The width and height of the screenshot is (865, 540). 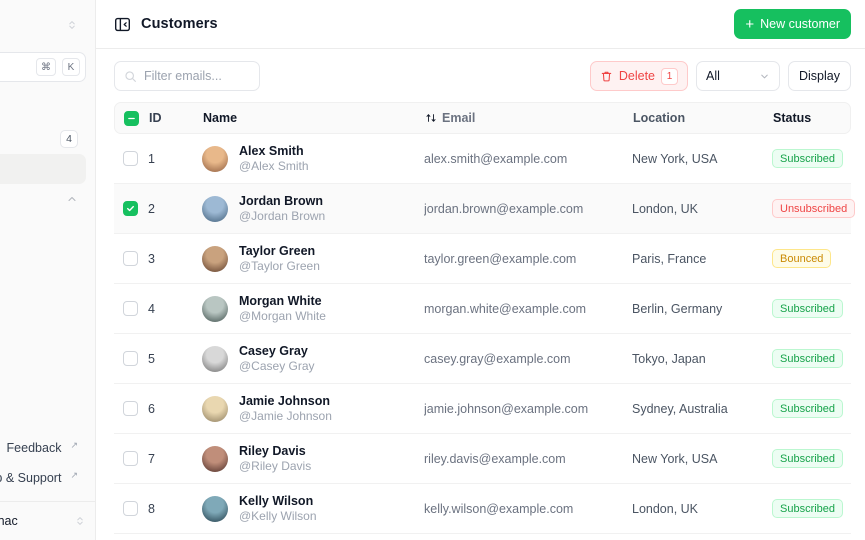 I want to click on select-all-cell, so click(x=132, y=118).